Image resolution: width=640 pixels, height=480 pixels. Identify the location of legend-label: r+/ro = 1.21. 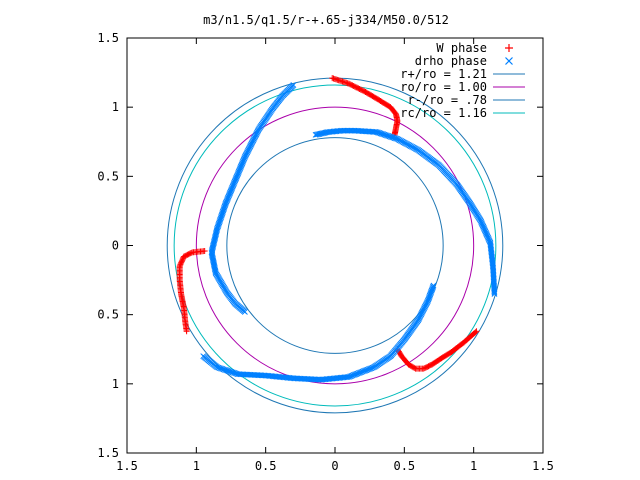
(443, 74).